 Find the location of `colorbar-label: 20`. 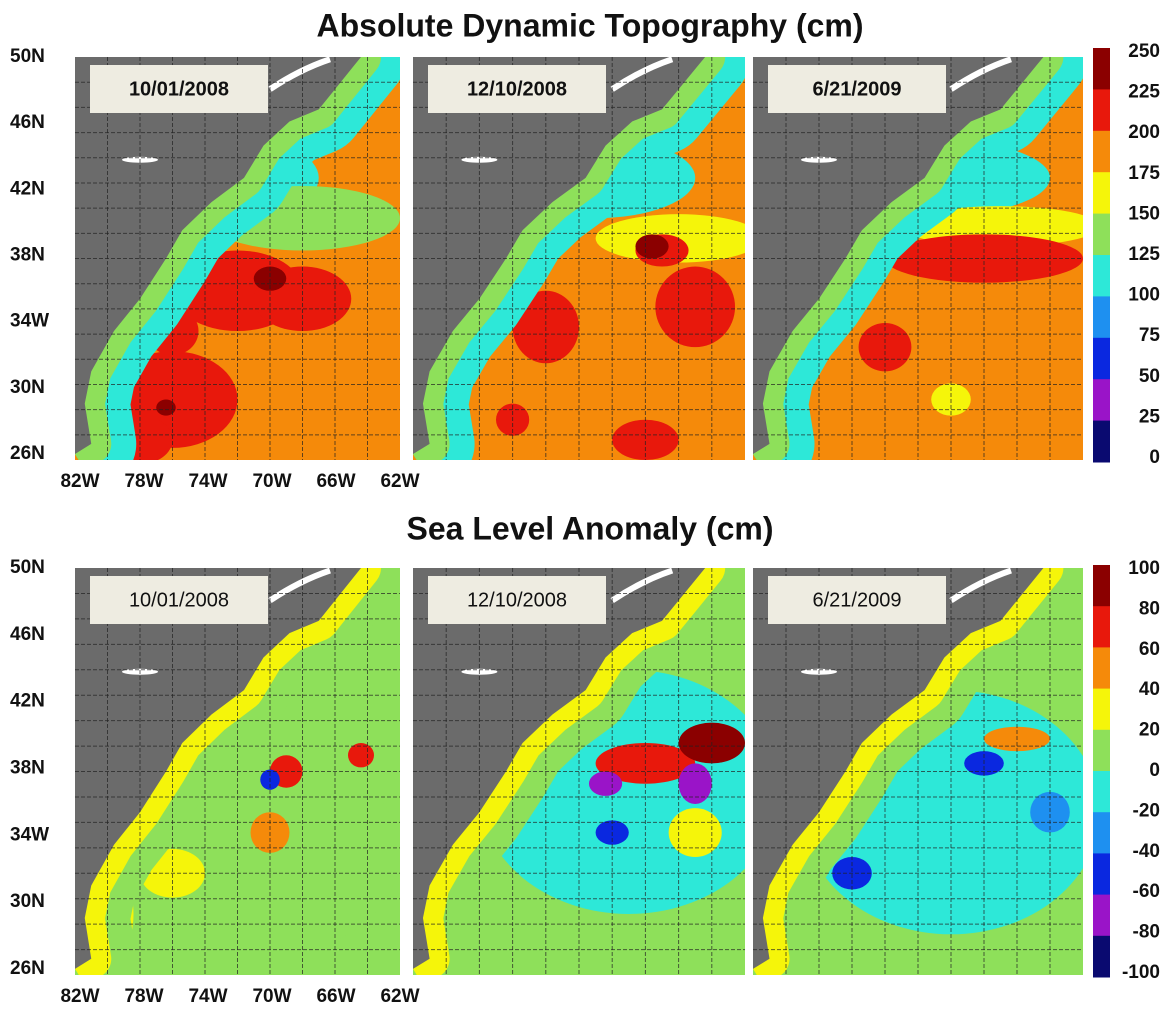

colorbar-label: 20 is located at coordinates (1149, 730).